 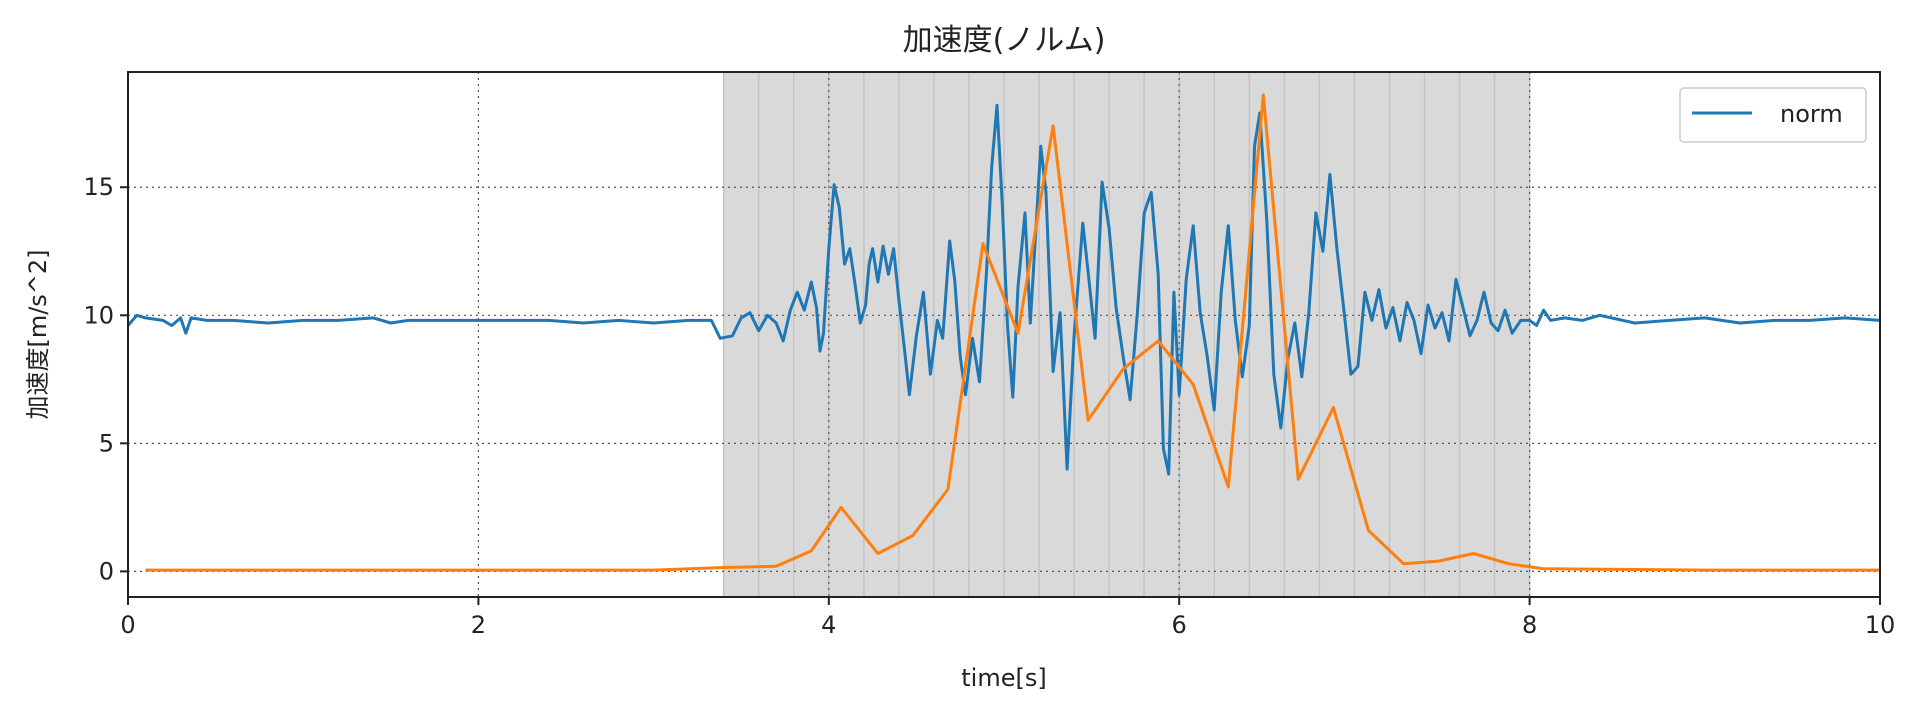 What do you see at coordinates (828, 625) in the screenshot?
I see `x-tick-label: 4` at bounding box center [828, 625].